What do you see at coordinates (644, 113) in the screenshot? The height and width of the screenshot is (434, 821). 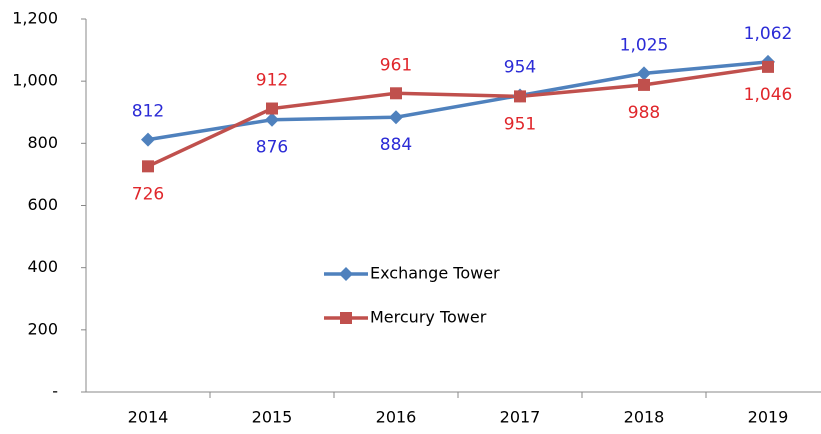 I see `data-label: 988` at bounding box center [644, 113].